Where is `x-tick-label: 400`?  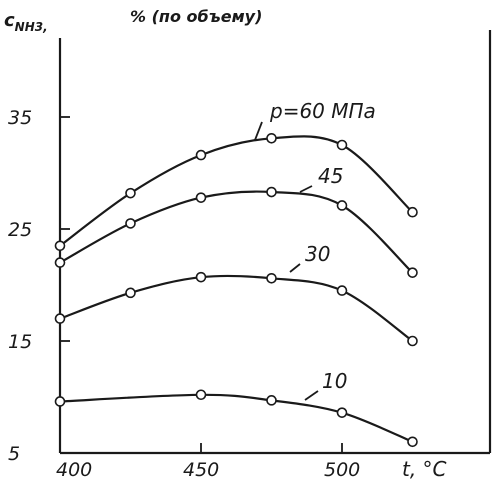 x-tick-label: 400 is located at coordinates (74, 470).